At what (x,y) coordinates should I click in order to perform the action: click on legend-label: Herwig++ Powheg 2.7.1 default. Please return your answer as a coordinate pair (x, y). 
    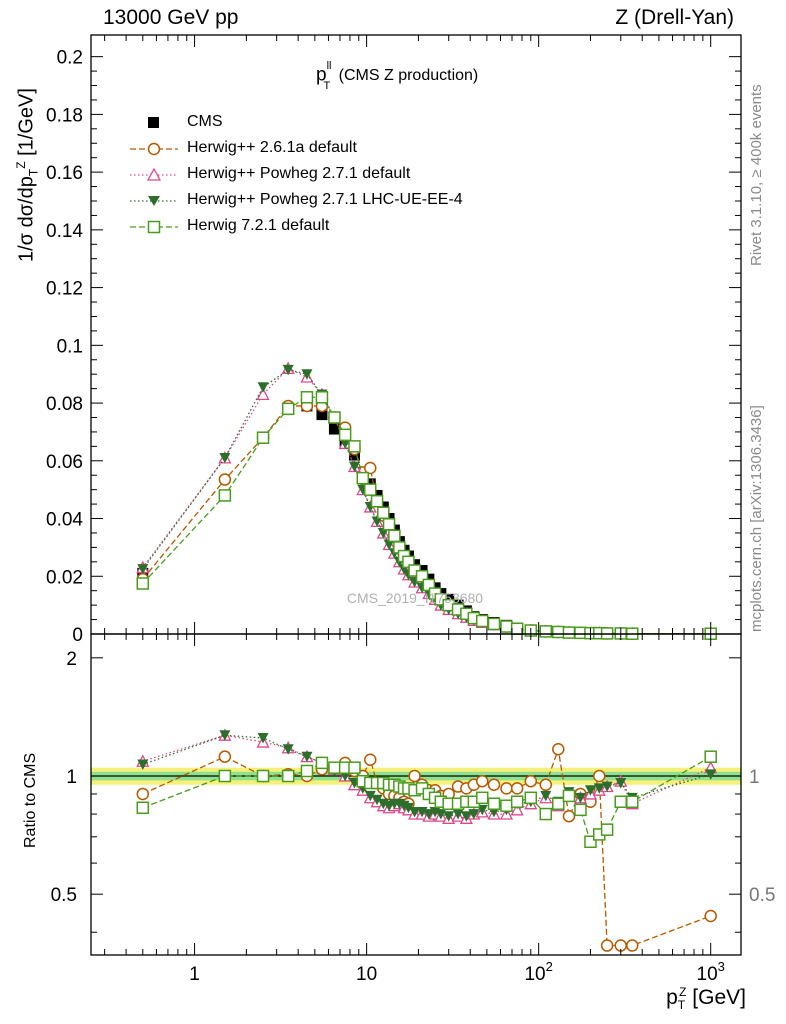
    Looking at the image, I should click on (299, 173).